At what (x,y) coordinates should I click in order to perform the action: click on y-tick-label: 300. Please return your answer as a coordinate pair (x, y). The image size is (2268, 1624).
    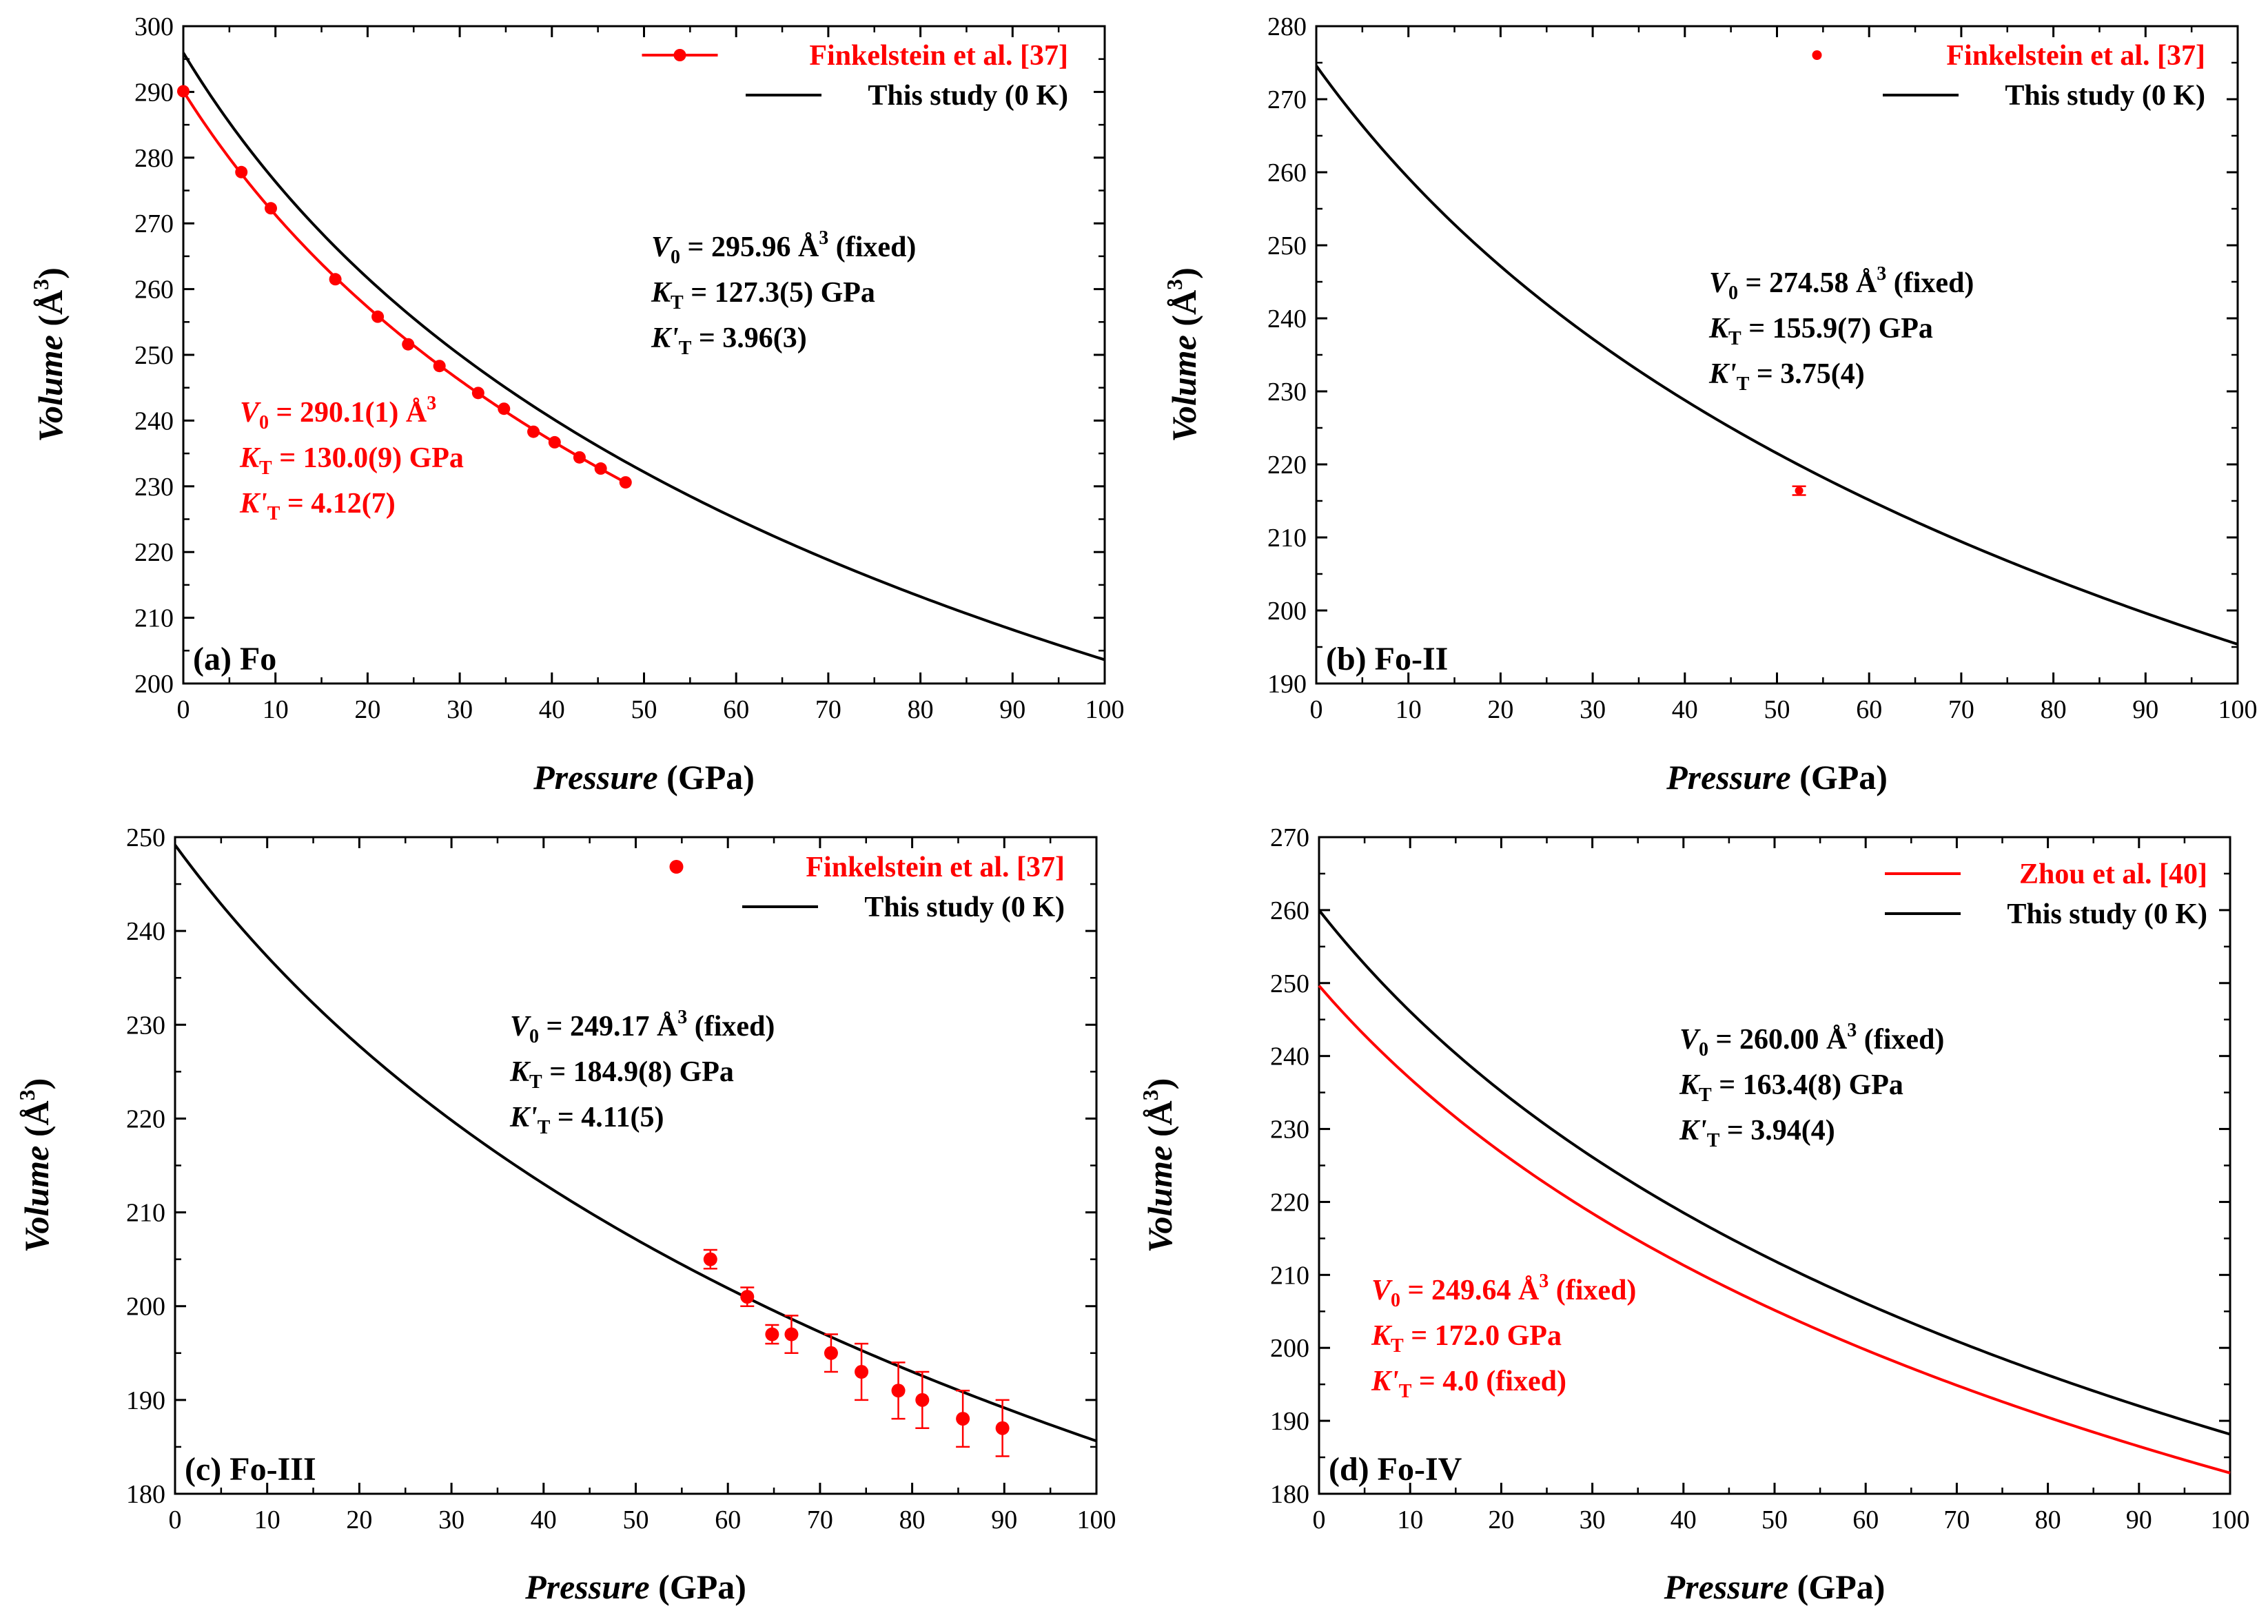
    Looking at the image, I should click on (154, 27).